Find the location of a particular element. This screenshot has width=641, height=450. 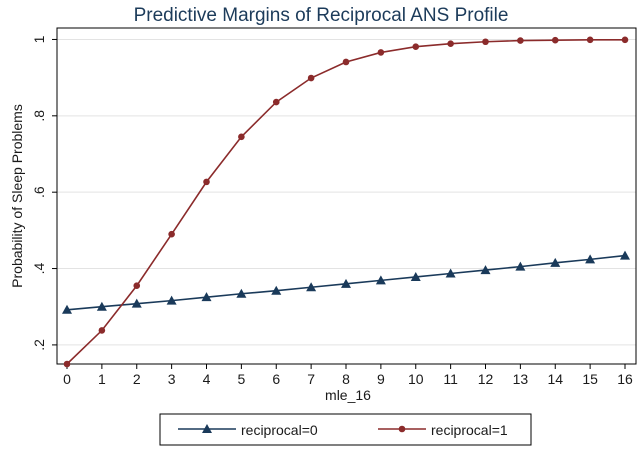

x-tick-label: 1 is located at coordinates (102, 379).